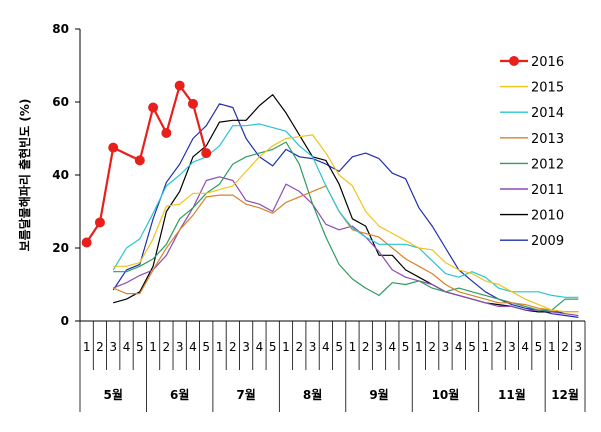 The height and width of the screenshot is (432, 601). Describe the element at coordinates (547, 88) in the screenshot. I see `legend-label: 2015` at that location.